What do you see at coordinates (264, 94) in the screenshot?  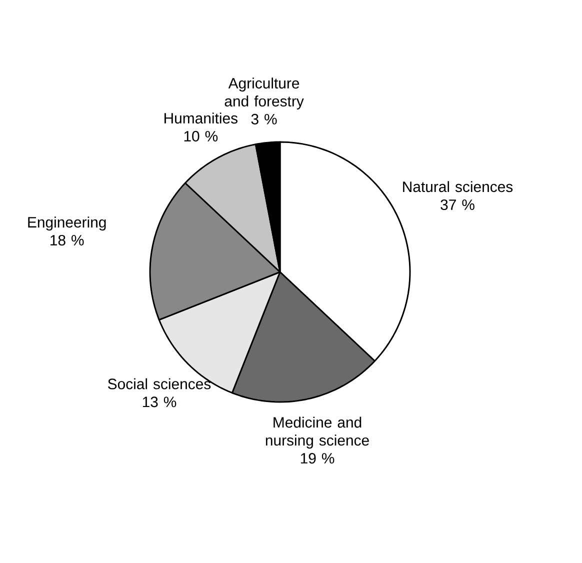 I see `slice-label: Agriculture and forestry` at bounding box center [264, 94].